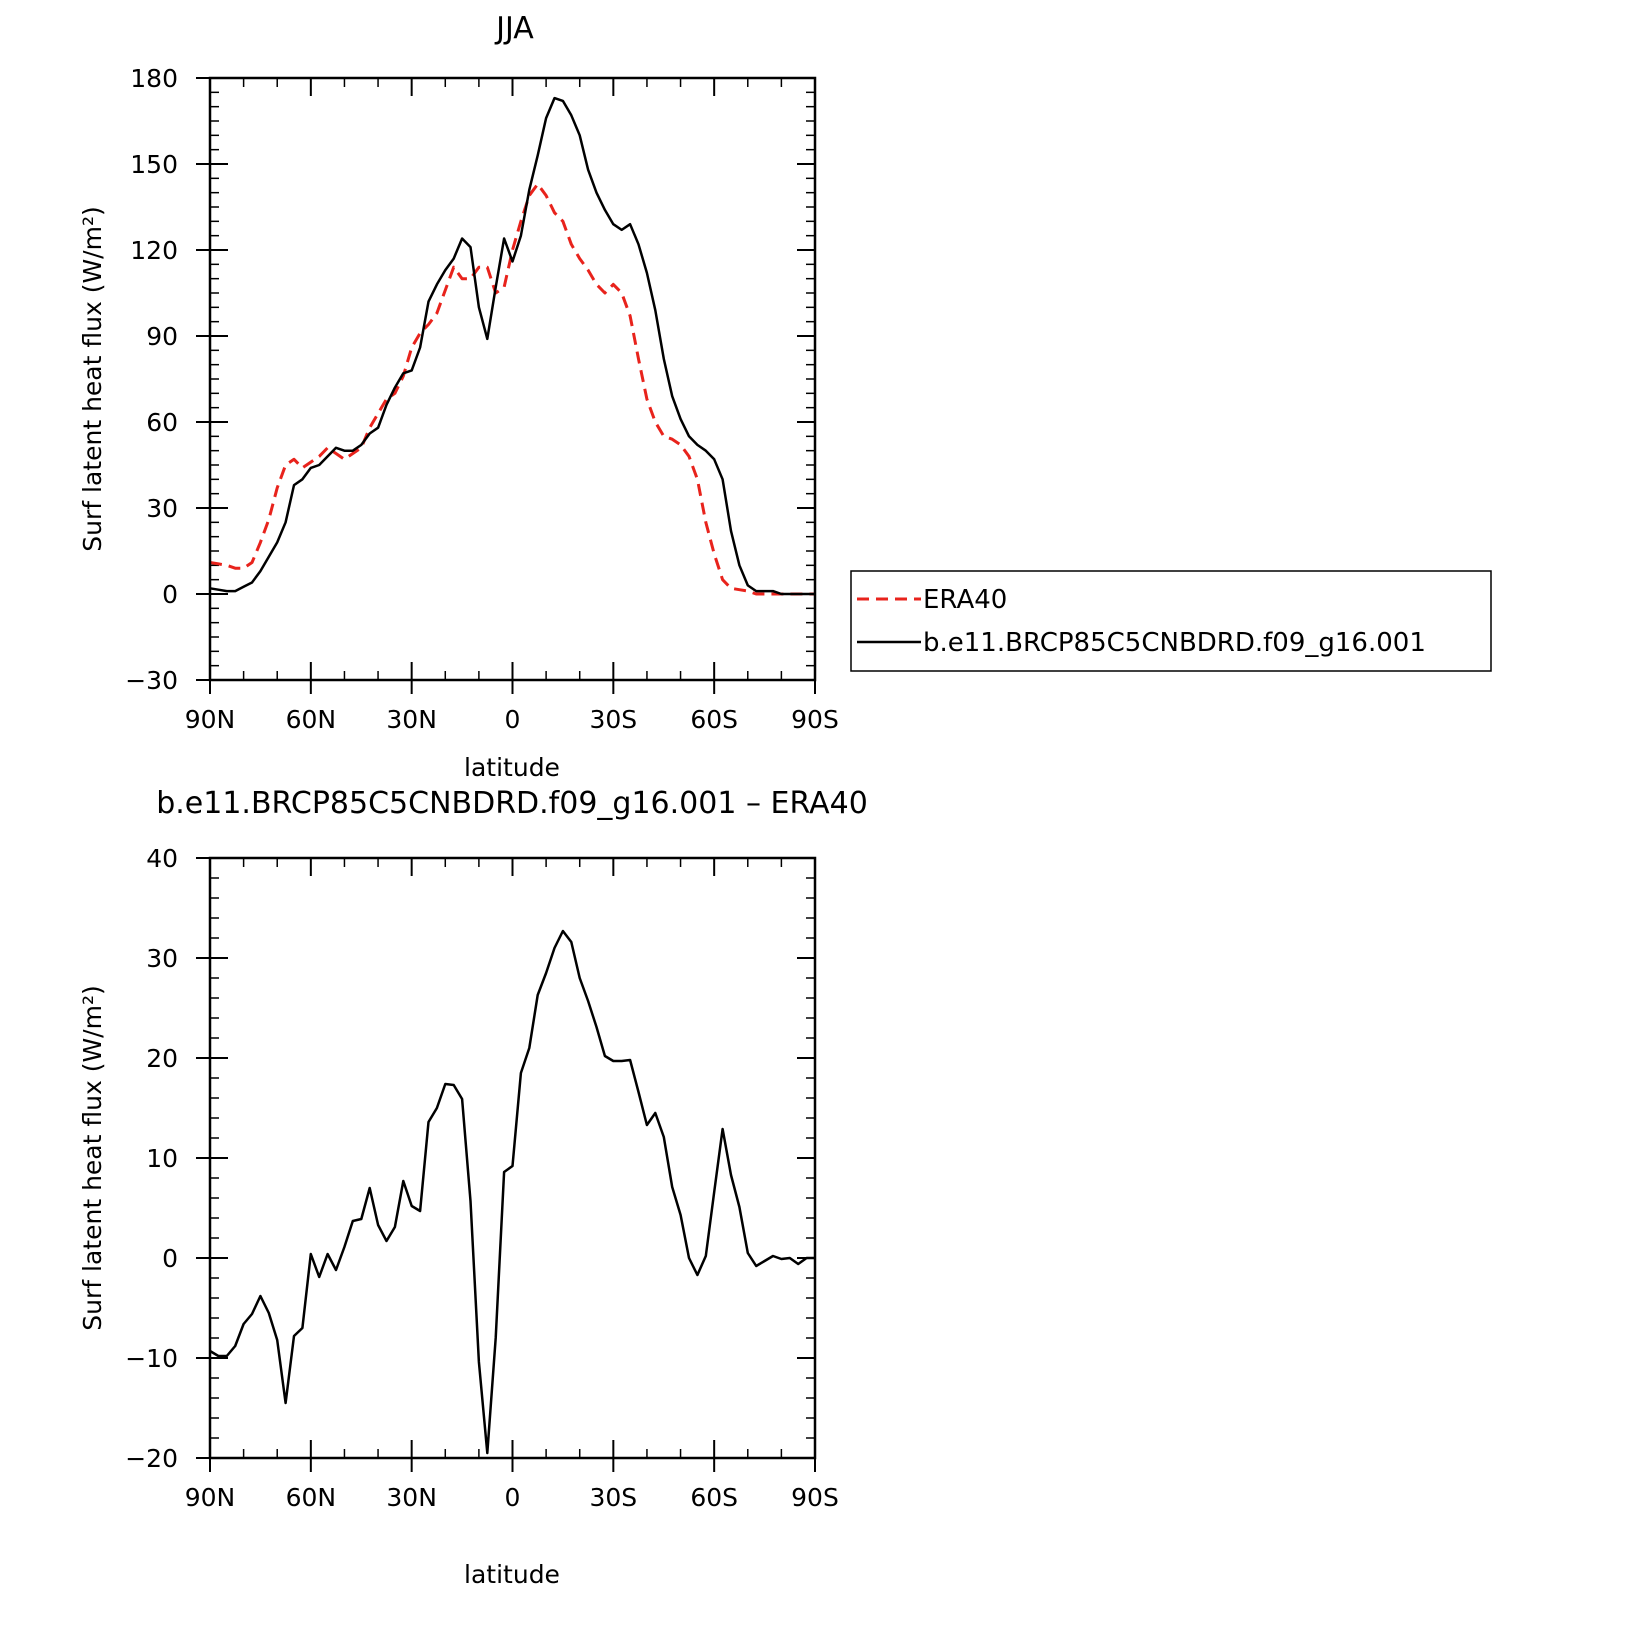  I want to click on legend: ERA40 b.e11.BRCP85C5CNBDRD.f09_g16.001, so click(1171, 621).